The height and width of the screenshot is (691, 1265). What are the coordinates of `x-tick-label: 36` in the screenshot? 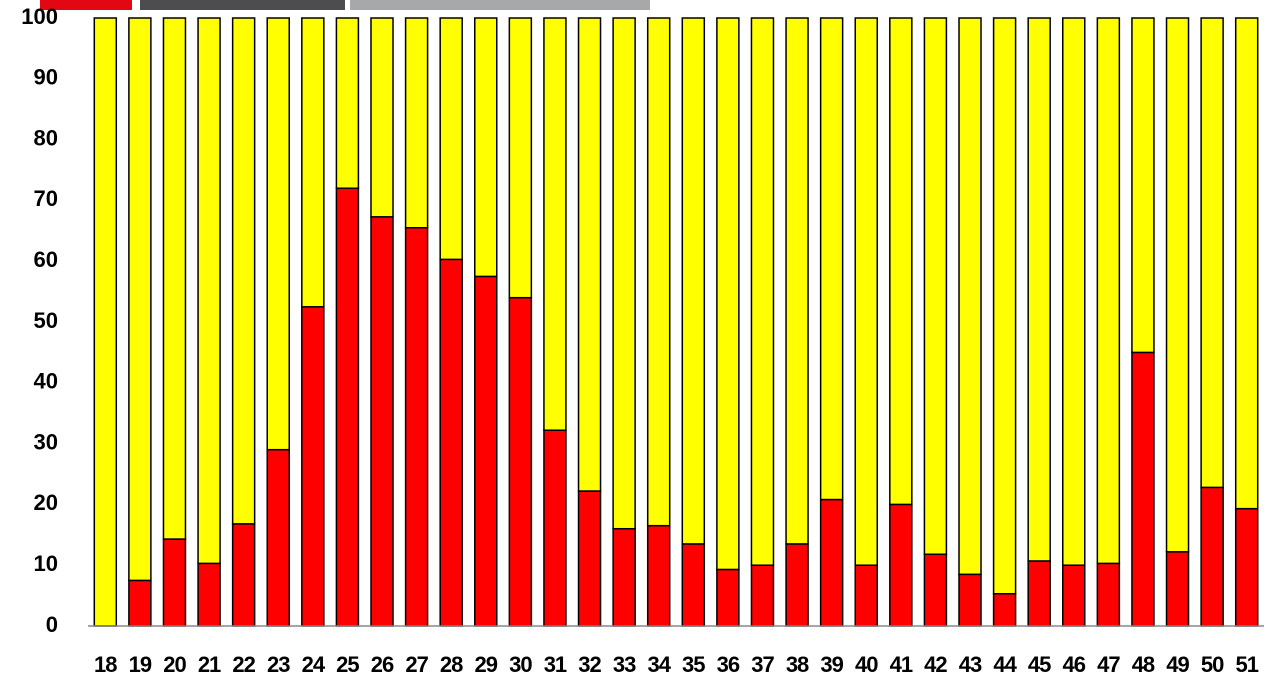 It's located at (728, 664).